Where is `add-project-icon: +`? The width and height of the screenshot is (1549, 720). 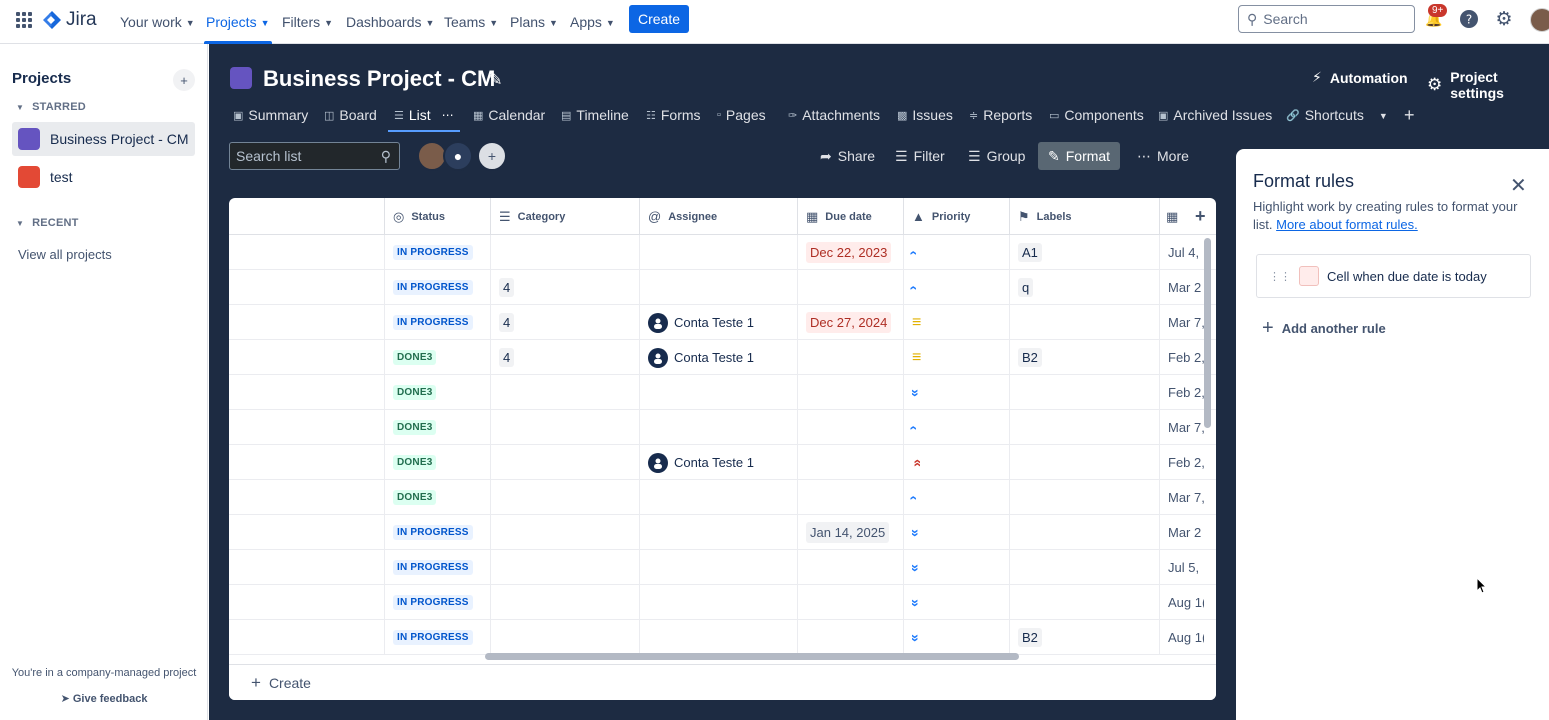
add-project-icon: + is located at coordinates (184, 80).